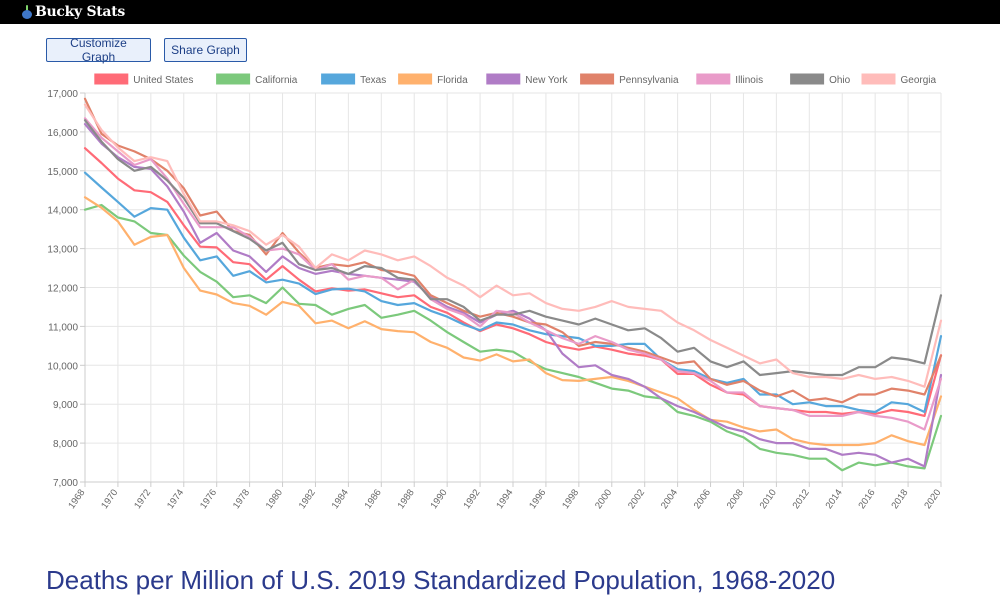 This screenshot has width=1000, height=608. What do you see at coordinates (373, 499) in the screenshot?
I see `x-tick-label: 1986` at bounding box center [373, 499].